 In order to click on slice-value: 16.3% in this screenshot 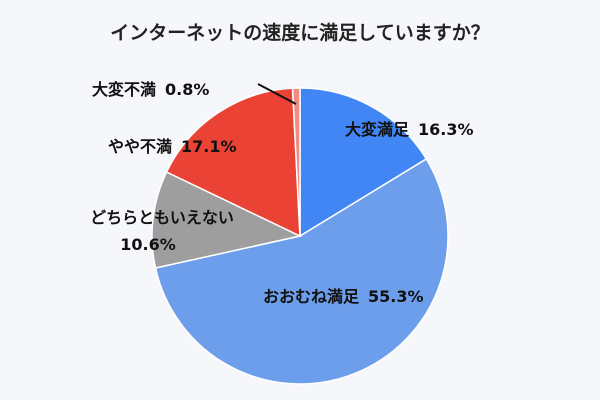, I will do `click(446, 129)`.